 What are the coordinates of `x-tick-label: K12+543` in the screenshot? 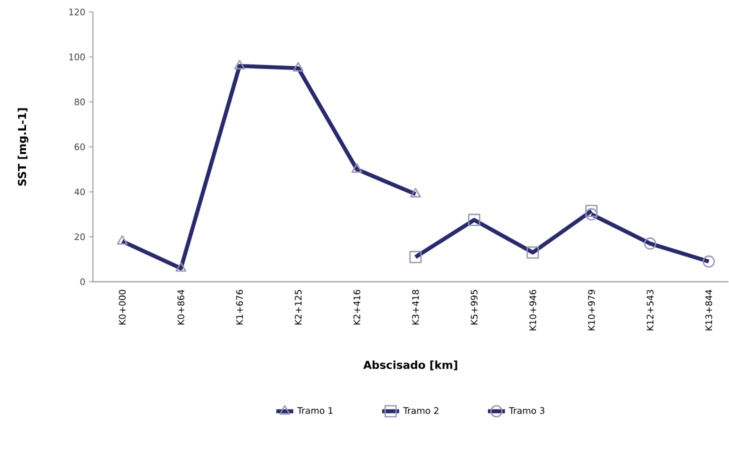 It's located at (650, 310).